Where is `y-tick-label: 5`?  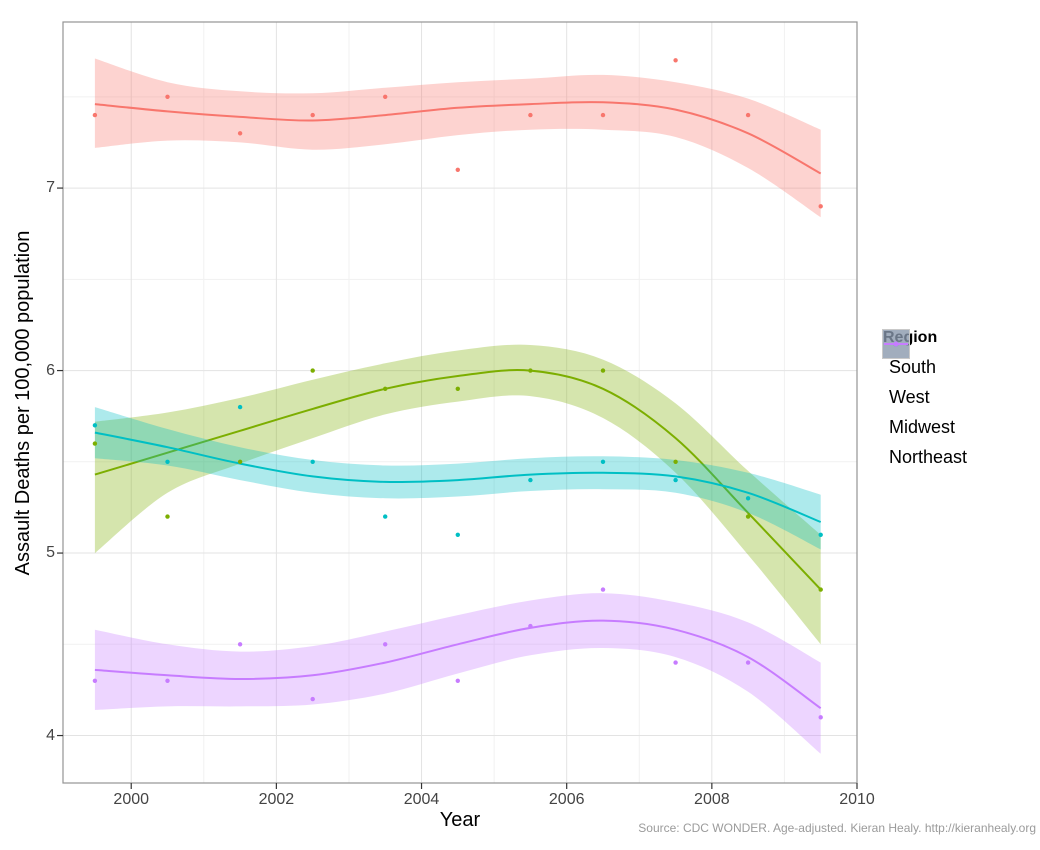
y-tick-label: 5 is located at coordinates (50, 553).